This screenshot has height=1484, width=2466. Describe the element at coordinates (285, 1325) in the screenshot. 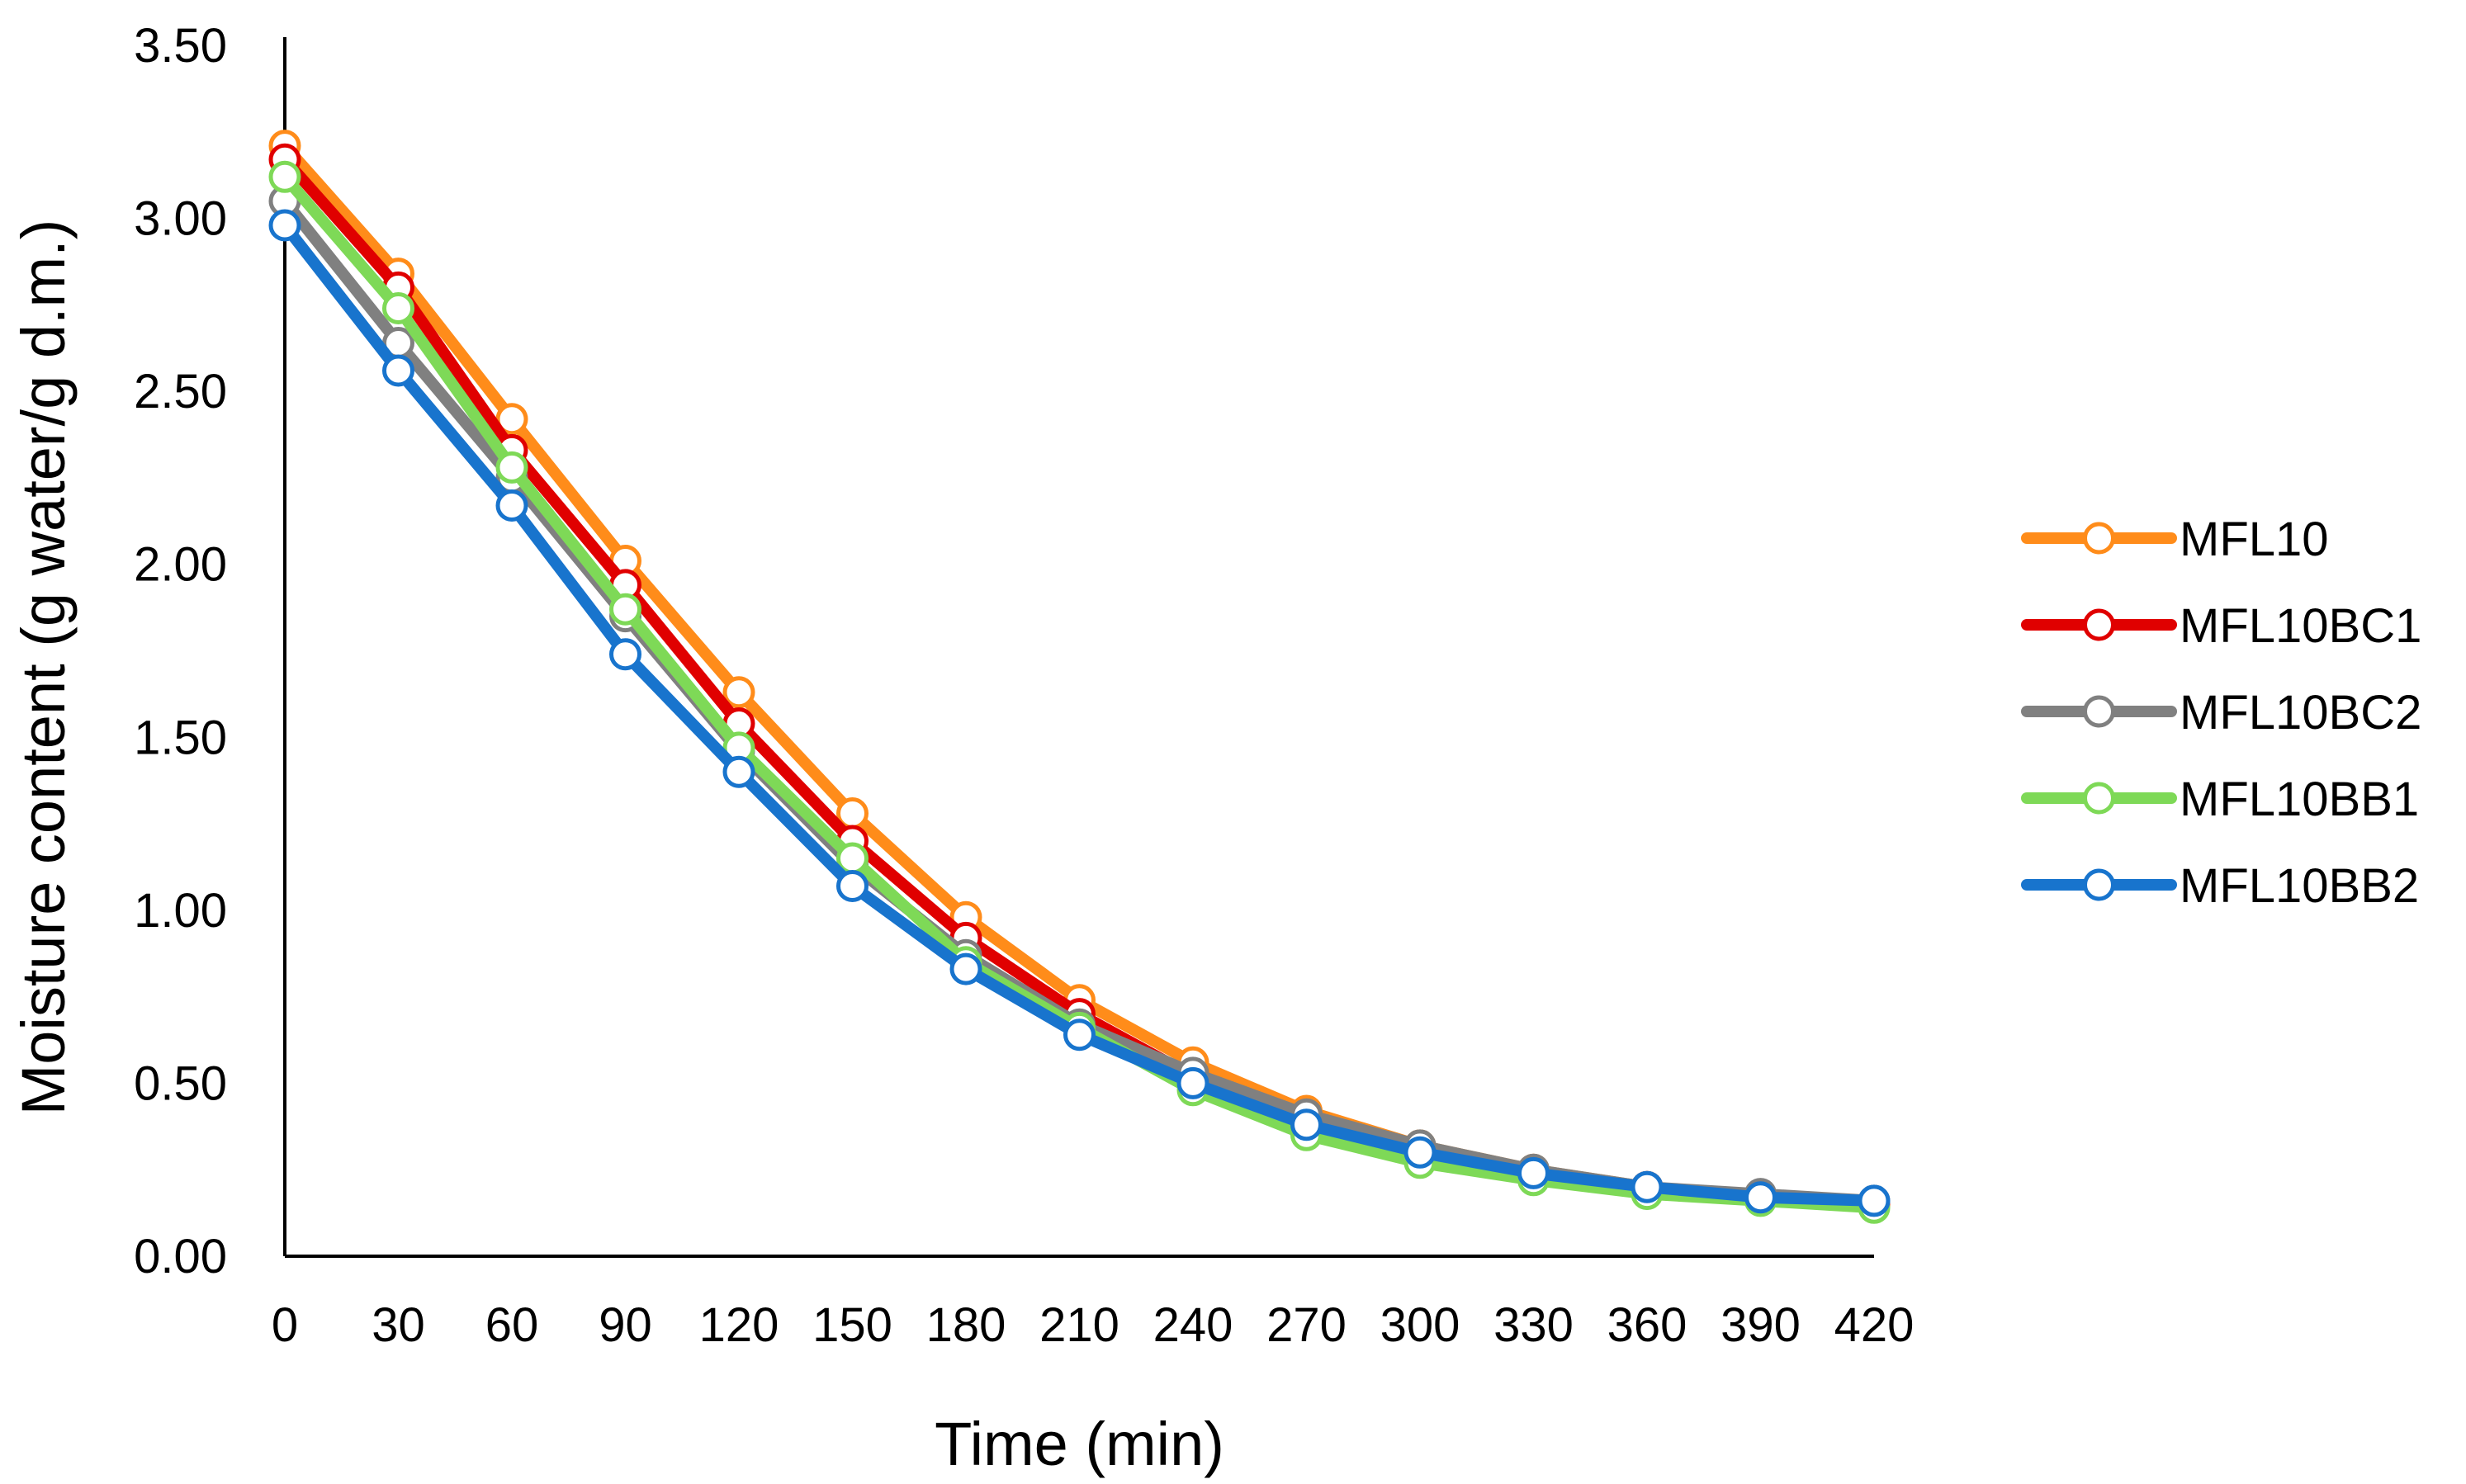

I see `x-tick-label: 0` at that location.